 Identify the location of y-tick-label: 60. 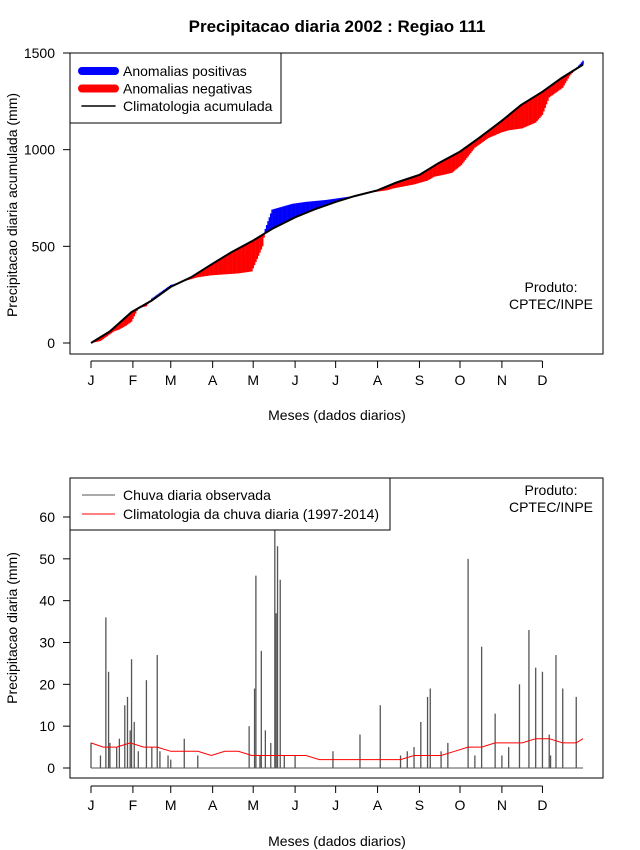
(47, 517).